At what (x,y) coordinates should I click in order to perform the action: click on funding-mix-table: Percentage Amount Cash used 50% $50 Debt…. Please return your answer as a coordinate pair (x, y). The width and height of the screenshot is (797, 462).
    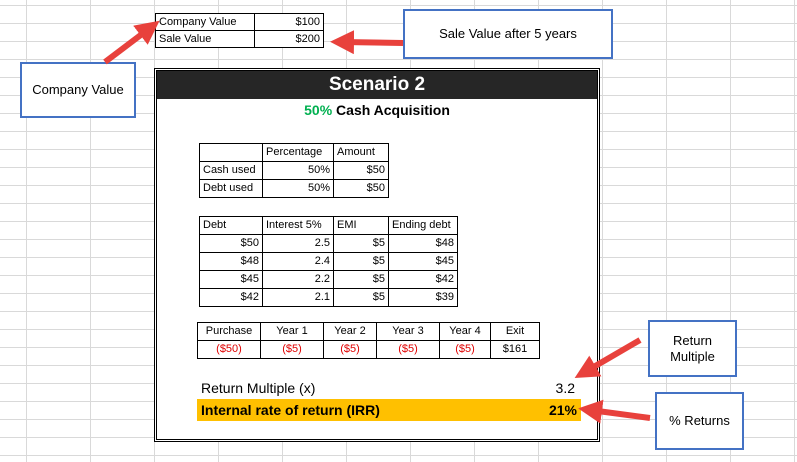
    Looking at the image, I should click on (294, 170).